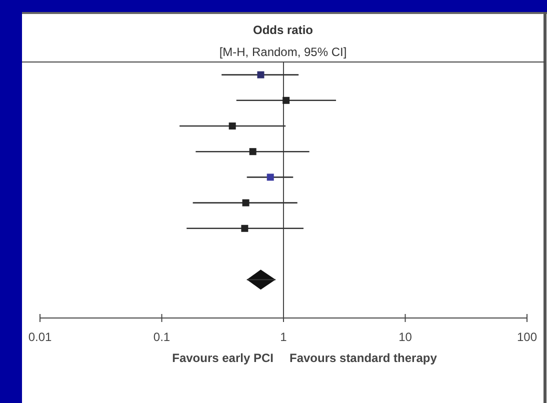 The width and height of the screenshot is (547, 403). Describe the element at coordinates (364, 358) in the screenshot. I see `text: Favours standard therapy` at that location.